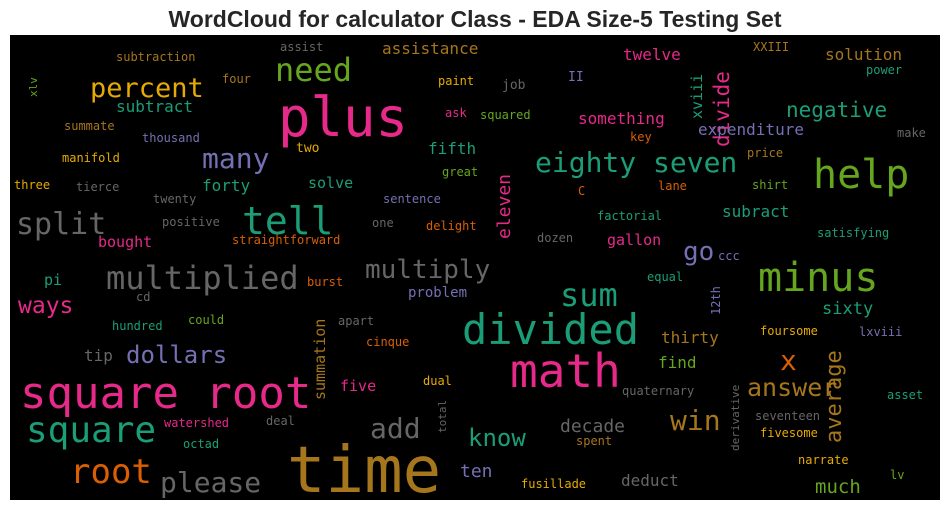 The image size is (950, 511). Describe the element at coordinates (861, 175) in the screenshot. I see `word-help: help` at that location.